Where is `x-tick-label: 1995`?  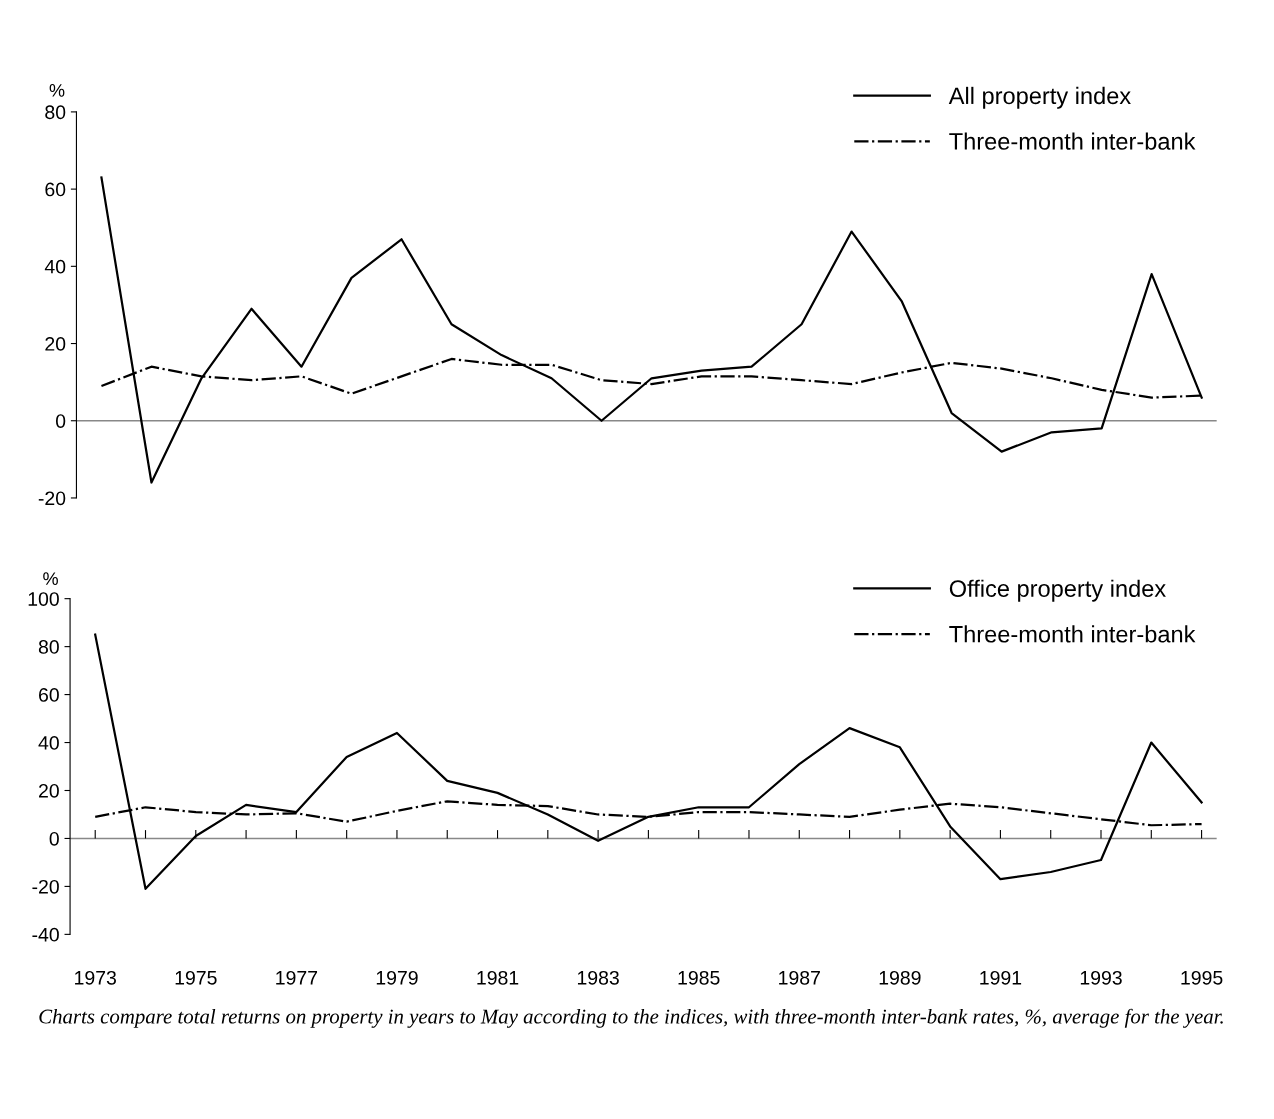
x-tick-label: 1995 is located at coordinates (1202, 977).